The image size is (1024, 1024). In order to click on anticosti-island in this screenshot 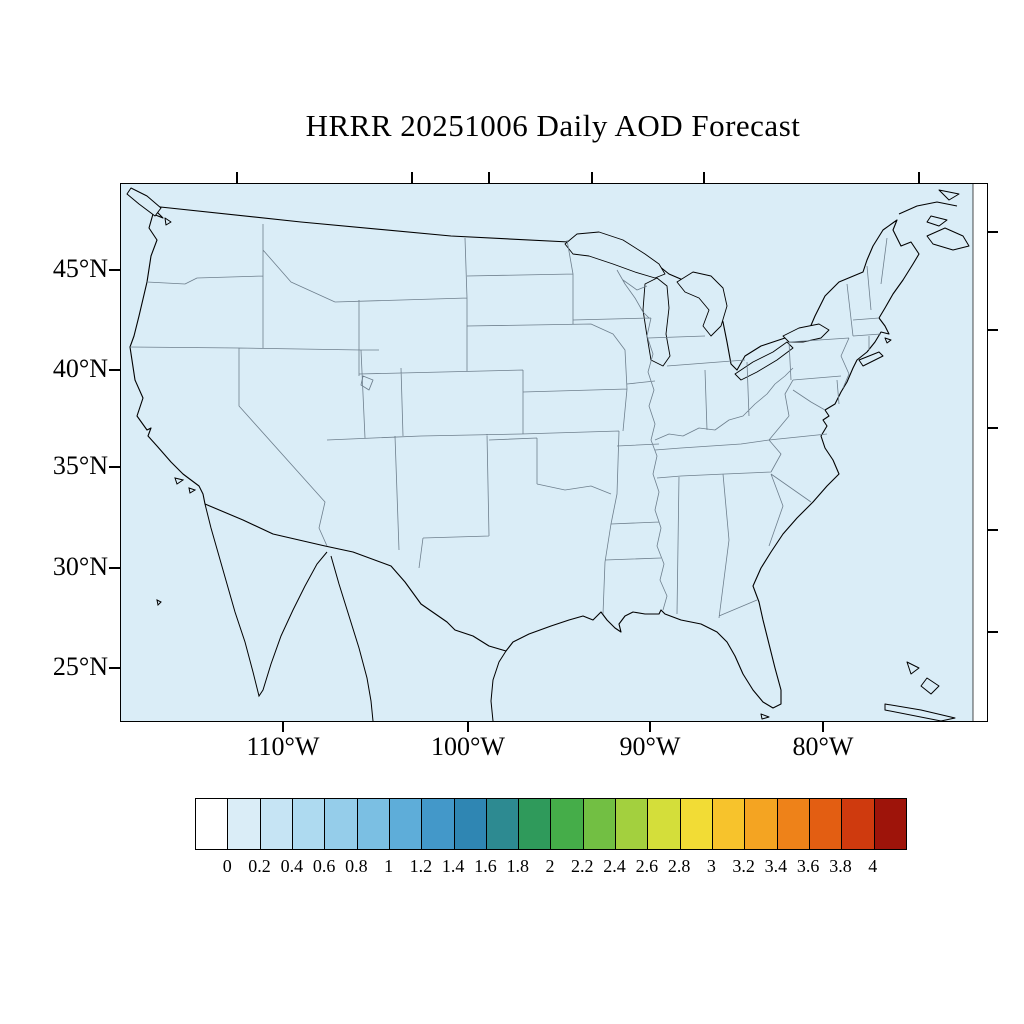, I will do `click(949, 195)`.